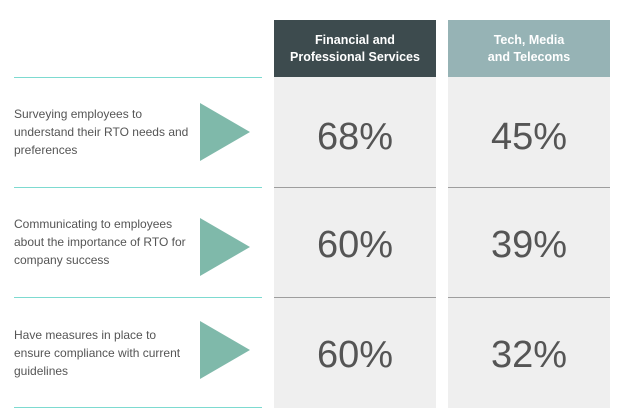 The height and width of the screenshot is (420, 624). What do you see at coordinates (355, 56) in the screenshot?
I see `column-header-financial-line2: Professional Services` at bounding box center [355, 56].